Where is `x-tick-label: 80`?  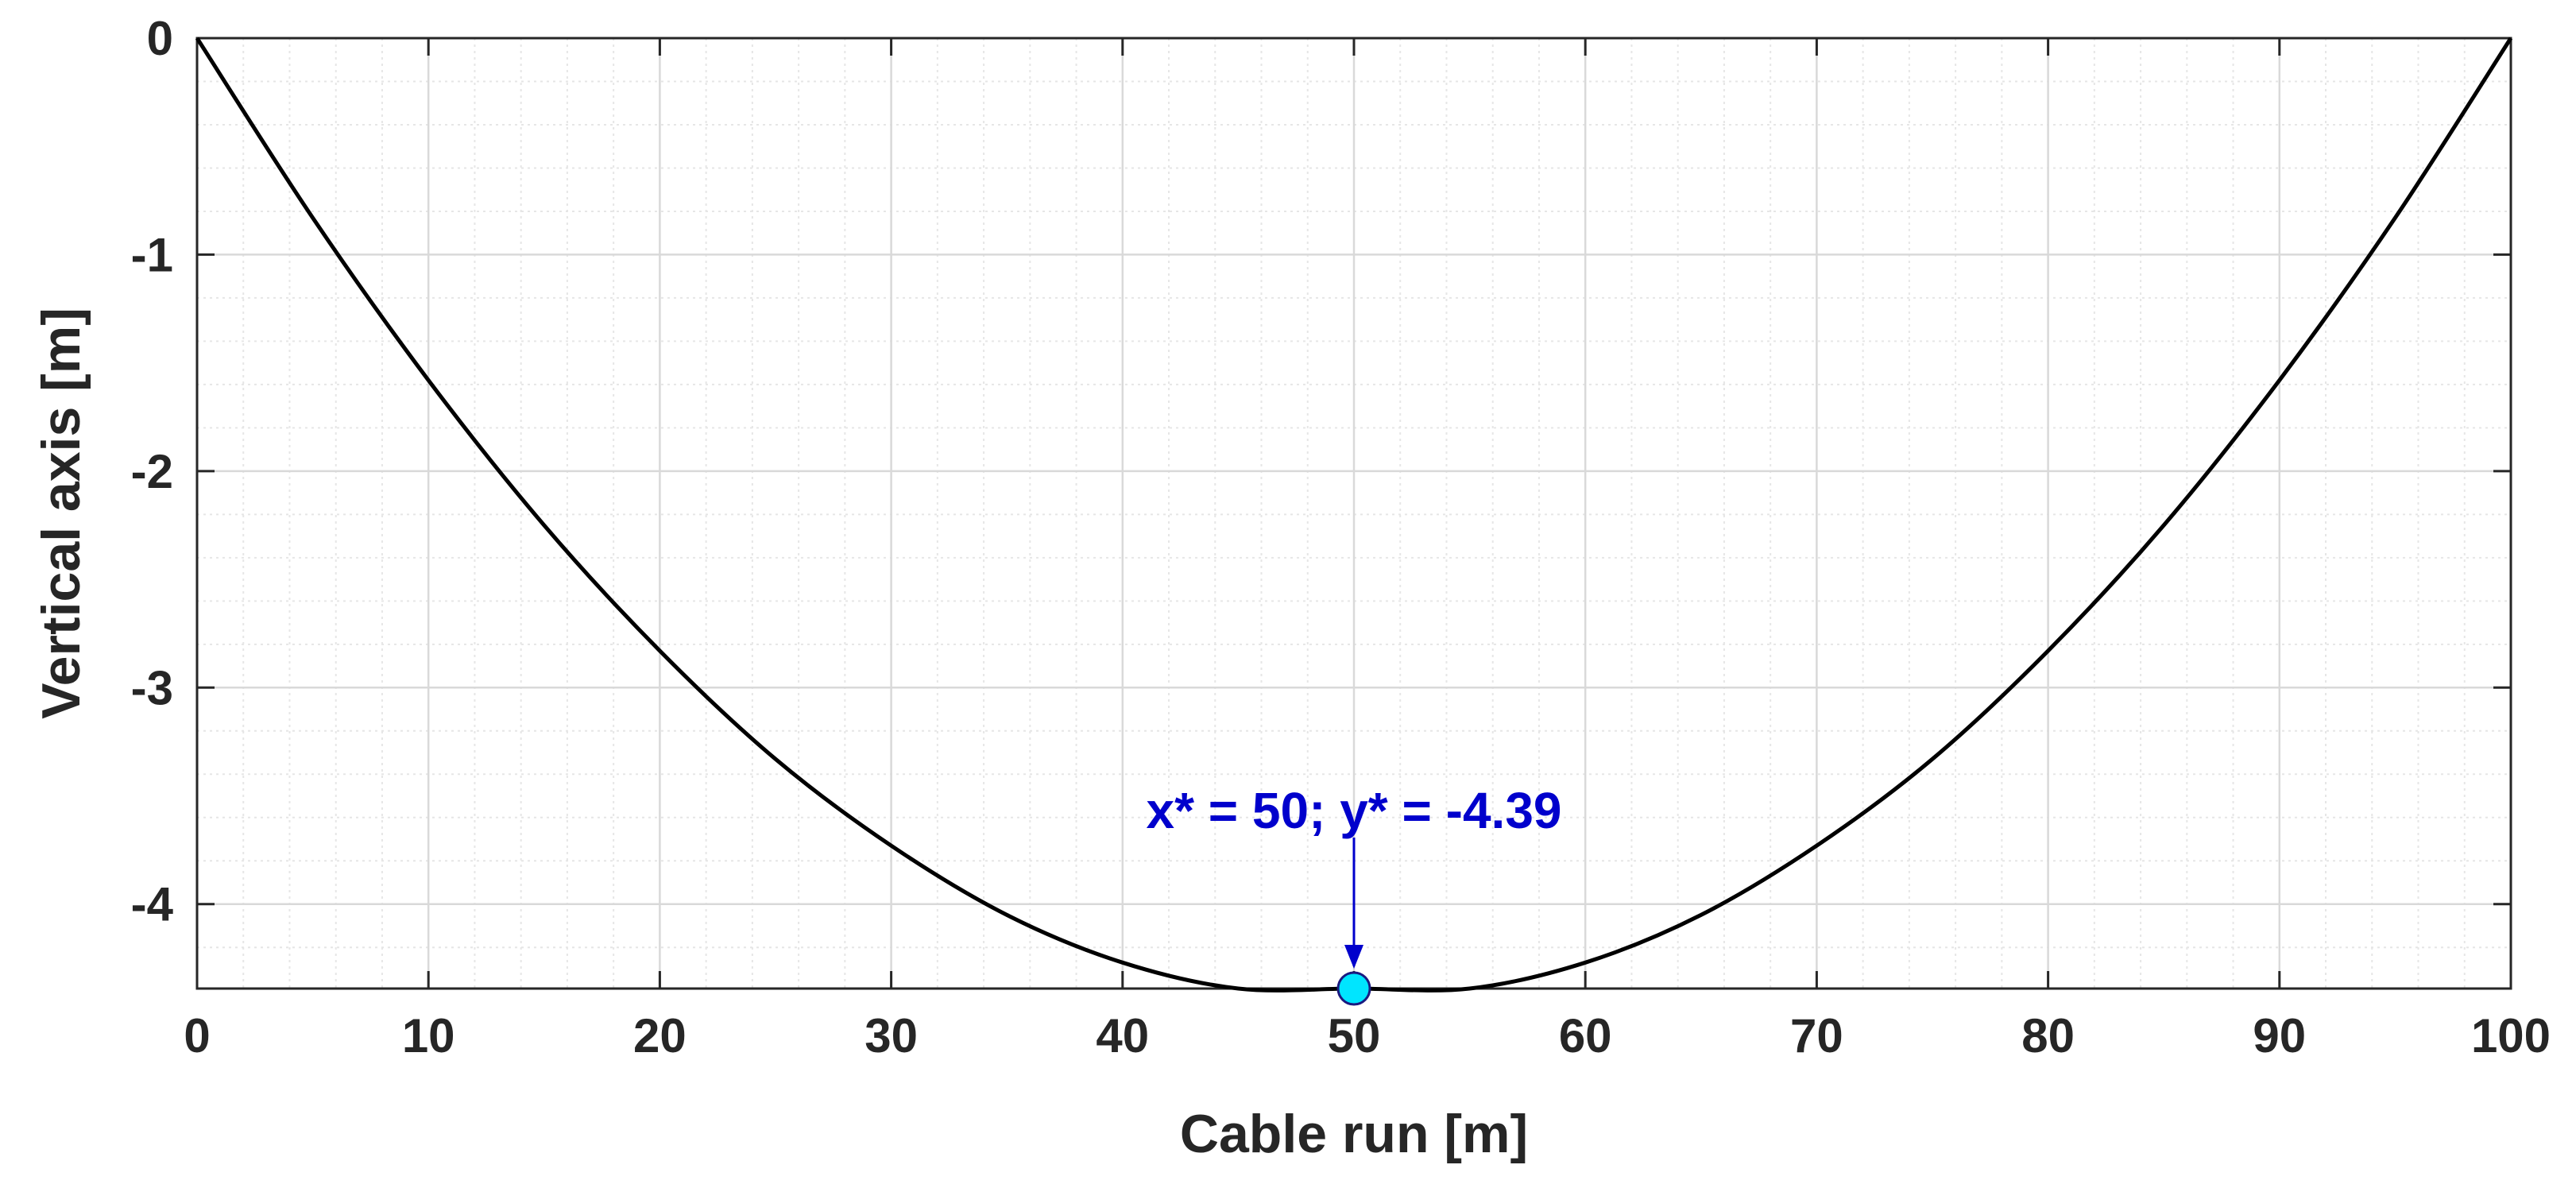 x-tick-label: 80 is located at coordinates (2048, 1035).